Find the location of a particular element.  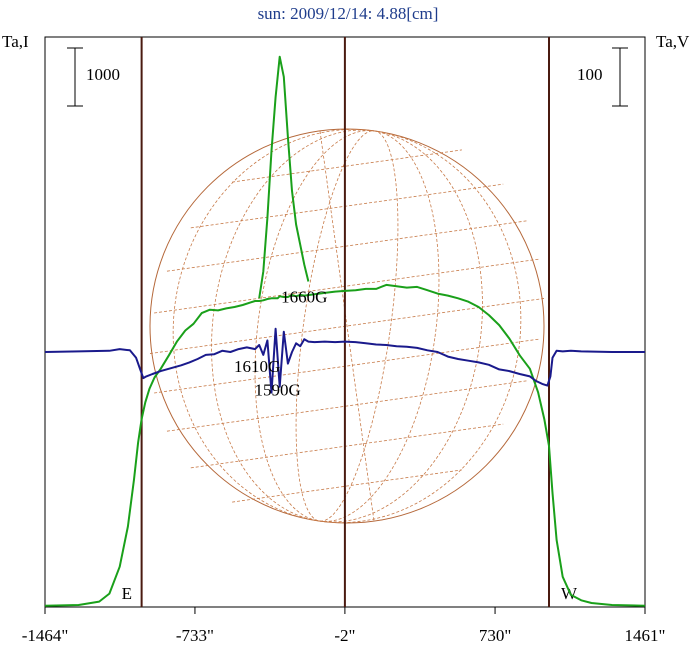

scale-bar-right is located at coordinates (620, 77).